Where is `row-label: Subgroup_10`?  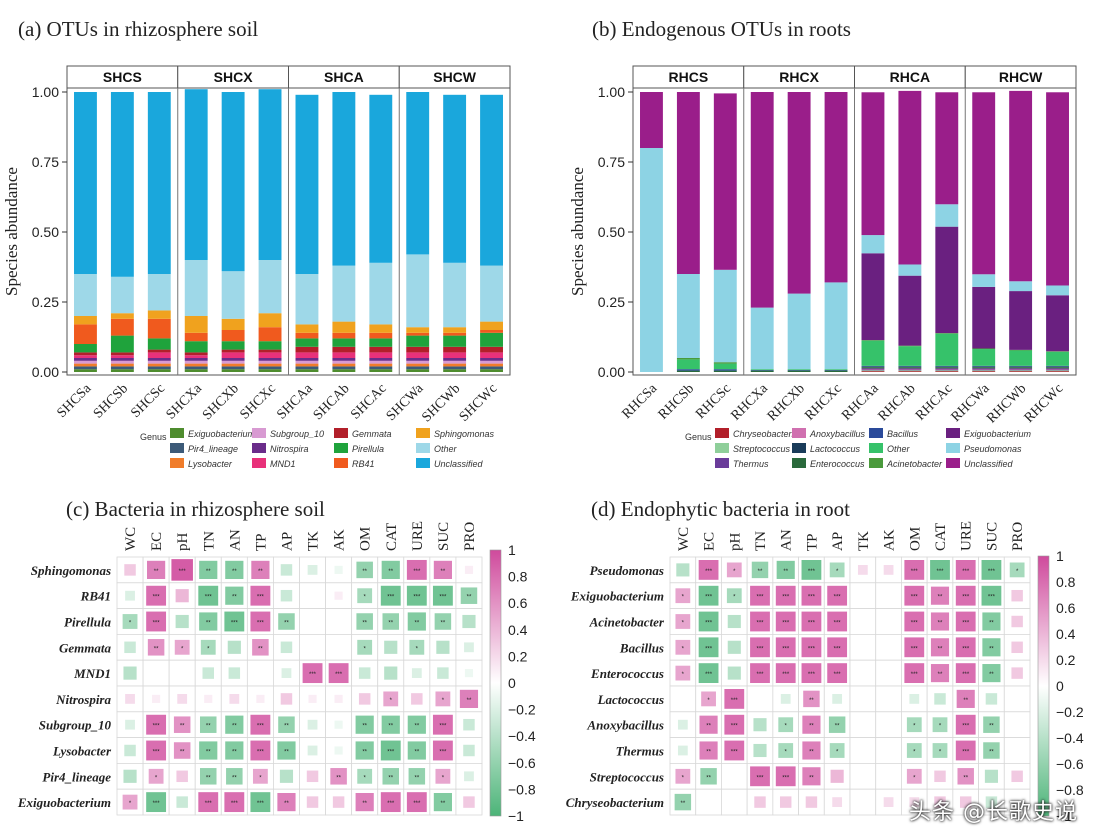 row-label: Subgroup_10 is located at coordinates (75, 725).